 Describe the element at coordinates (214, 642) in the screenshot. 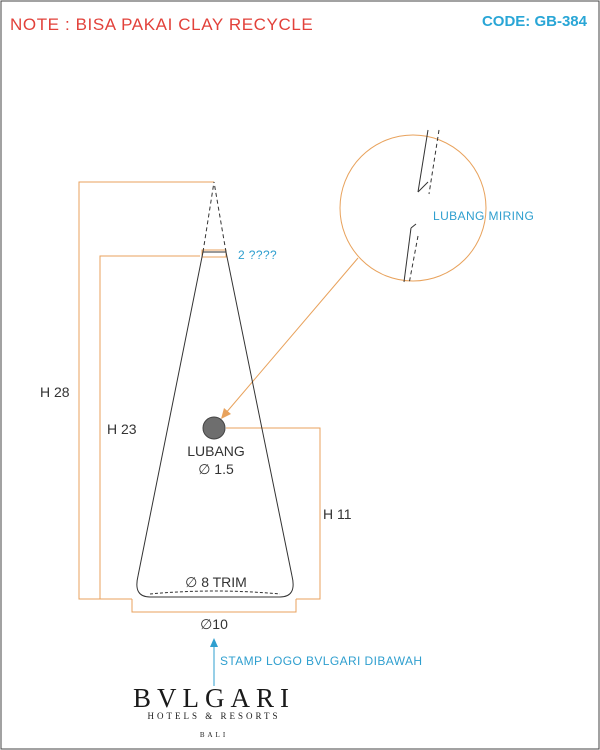

I see `stamp-arrow-head` at that location.